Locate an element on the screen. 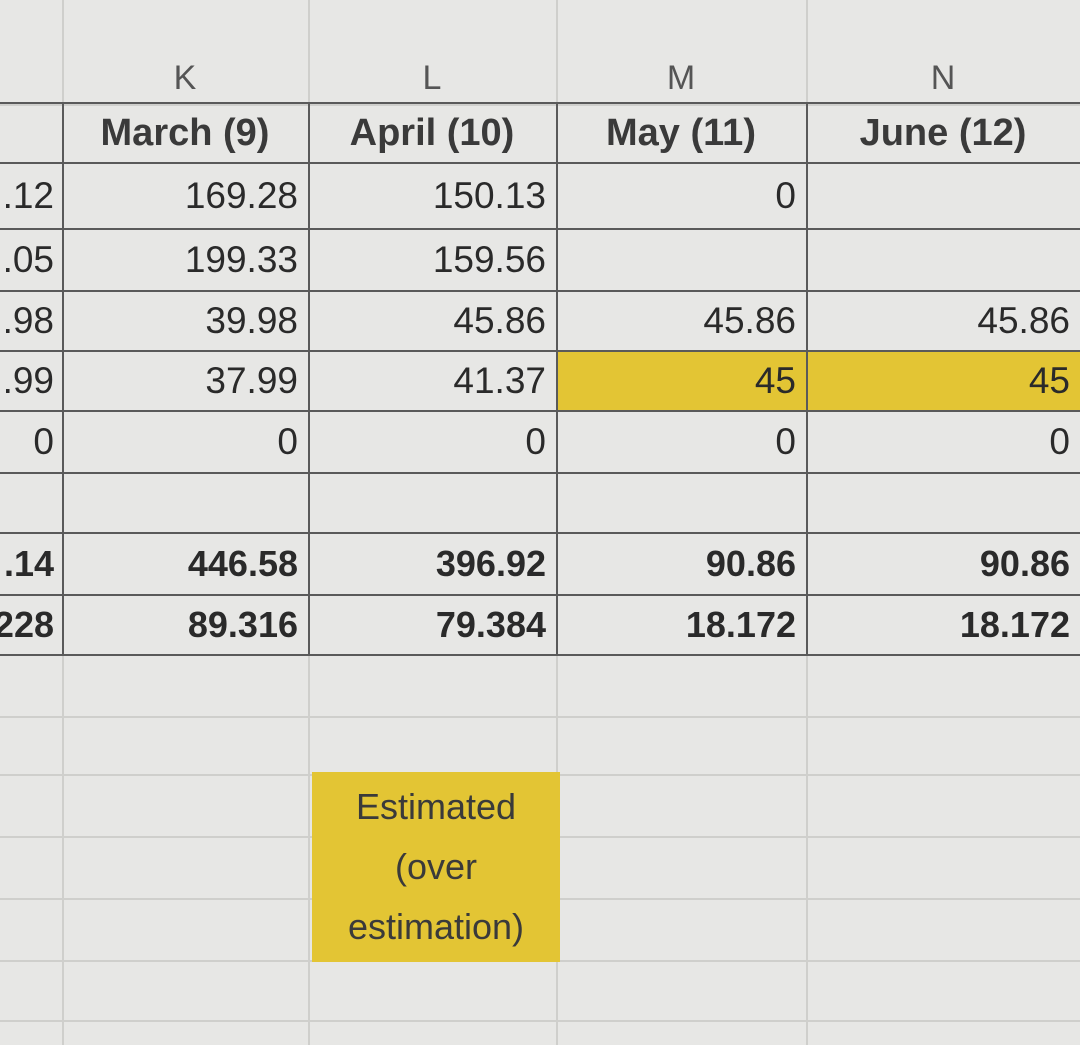  table-cell: 169.28 is located at coordinates (241, 195).